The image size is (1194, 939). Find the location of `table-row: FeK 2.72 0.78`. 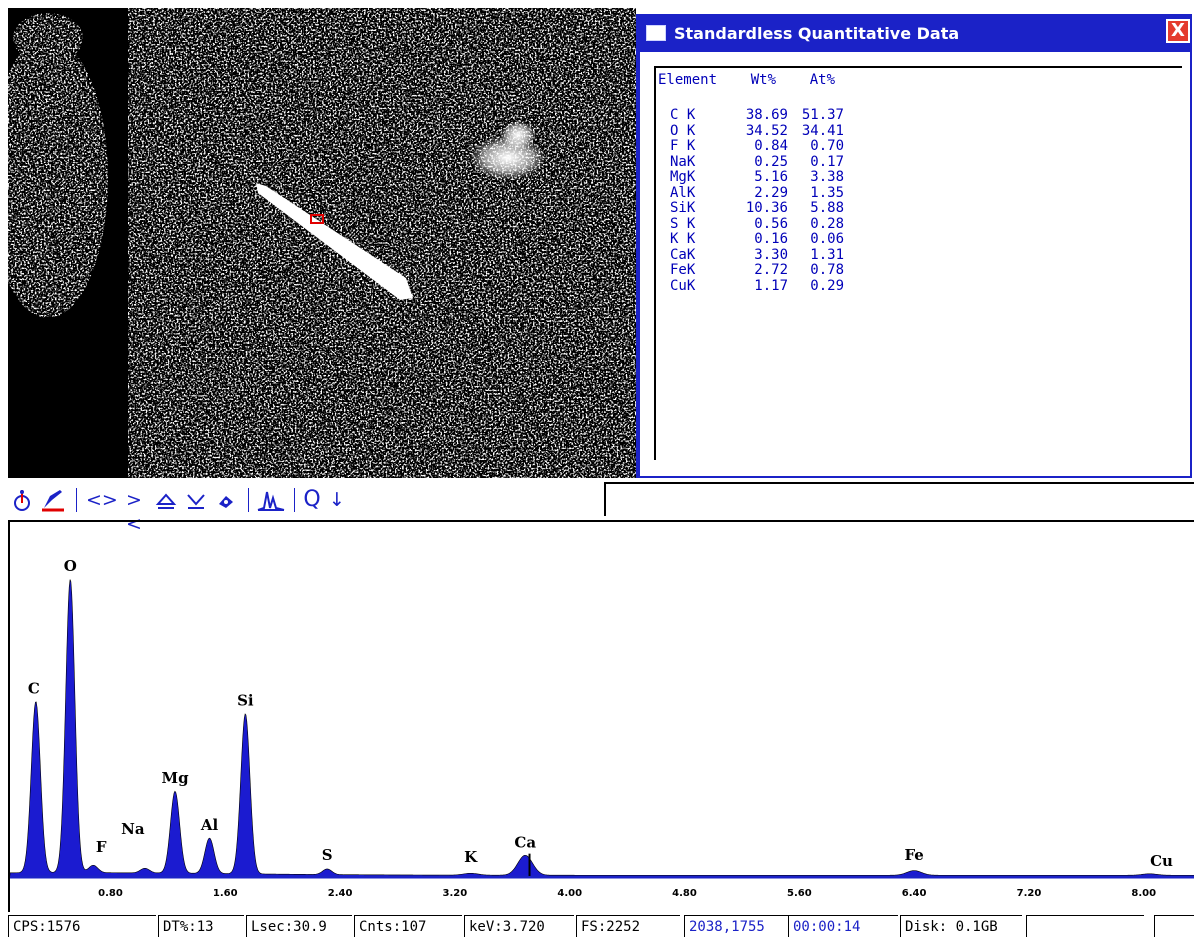

table-row: FeK 2.72 0.78 is located at coordinates (757, 270).